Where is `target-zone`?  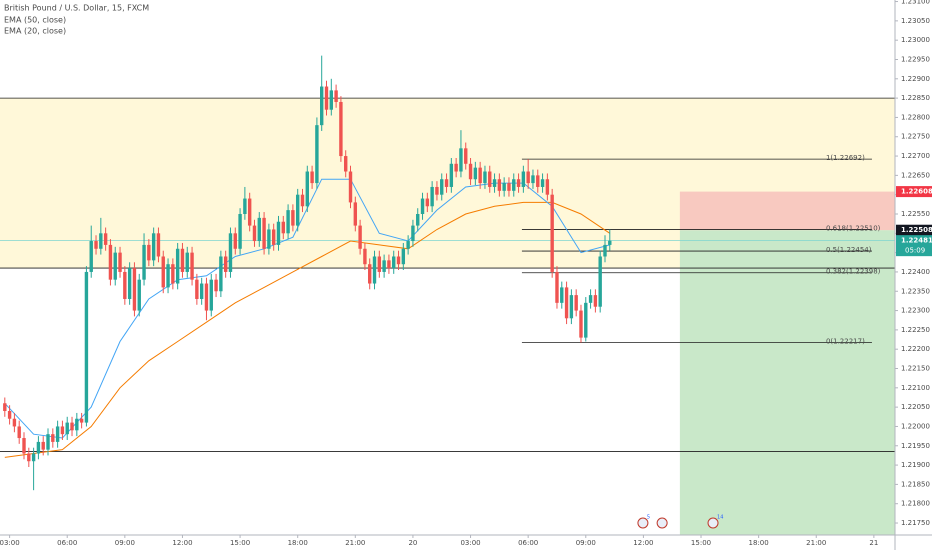
target-zone is located at coordinates (787, 382).